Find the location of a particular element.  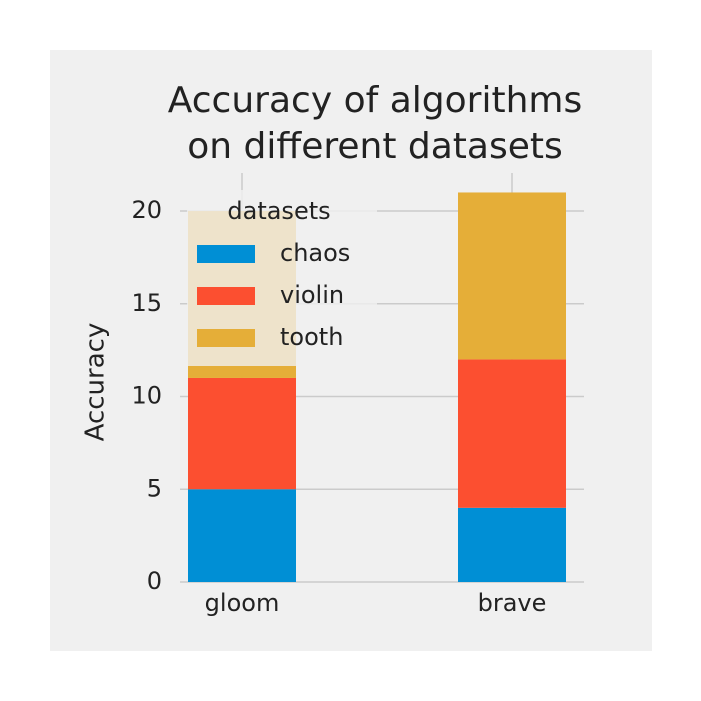

legend: datasets chaos violin tooth is located at coordinates (282, 278).